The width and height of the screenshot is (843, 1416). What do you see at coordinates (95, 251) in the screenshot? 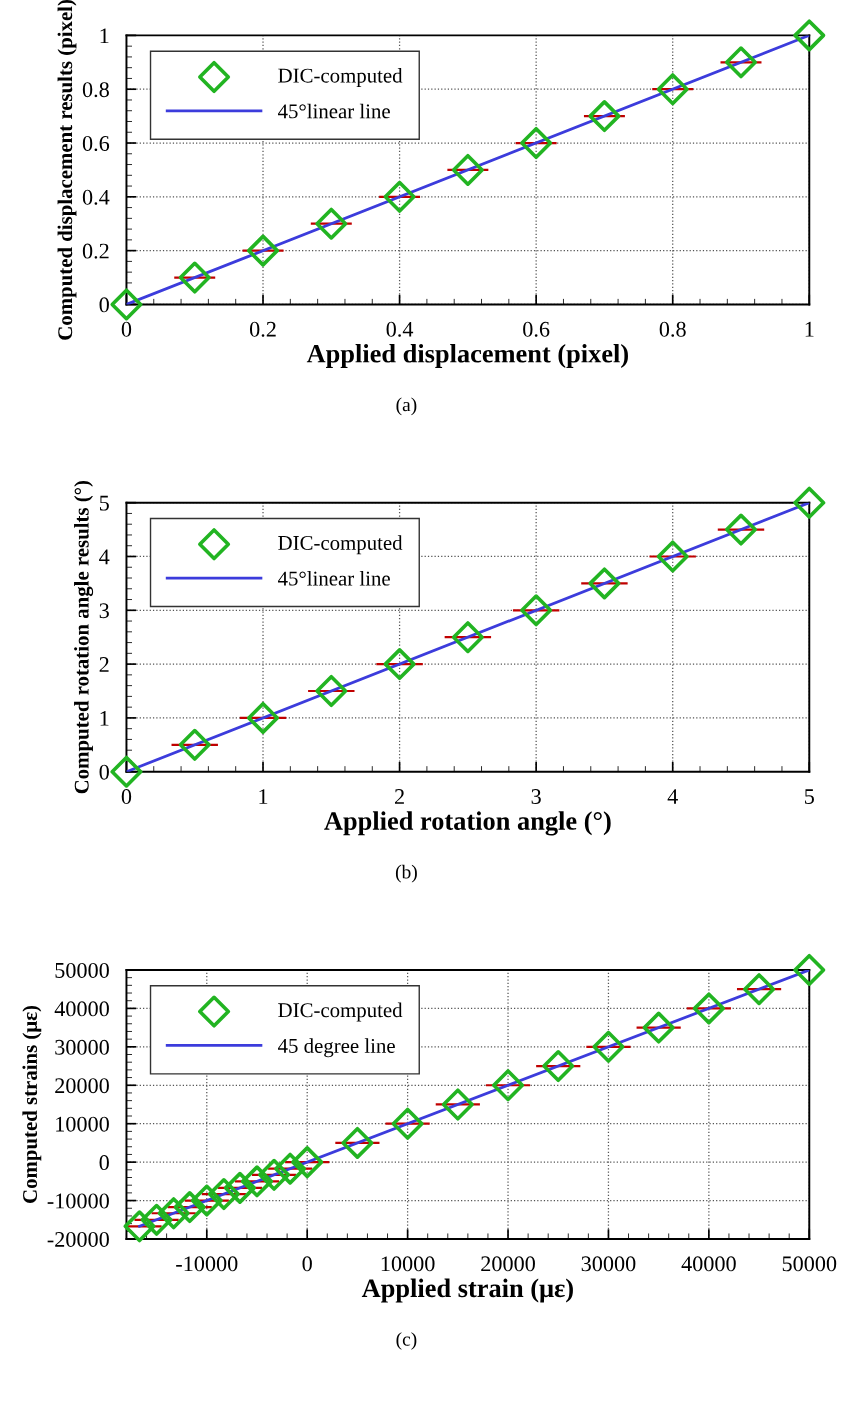
I see `y-tick-label: 0.2` at bounding box center [95, 251].